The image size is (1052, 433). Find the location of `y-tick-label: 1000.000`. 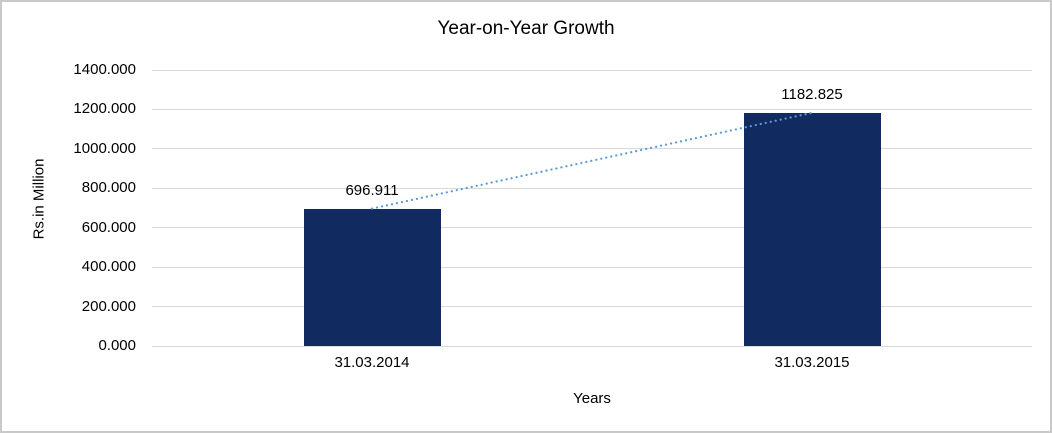

y-tick-label: 1000.000 is located at coordinates (104, 148).